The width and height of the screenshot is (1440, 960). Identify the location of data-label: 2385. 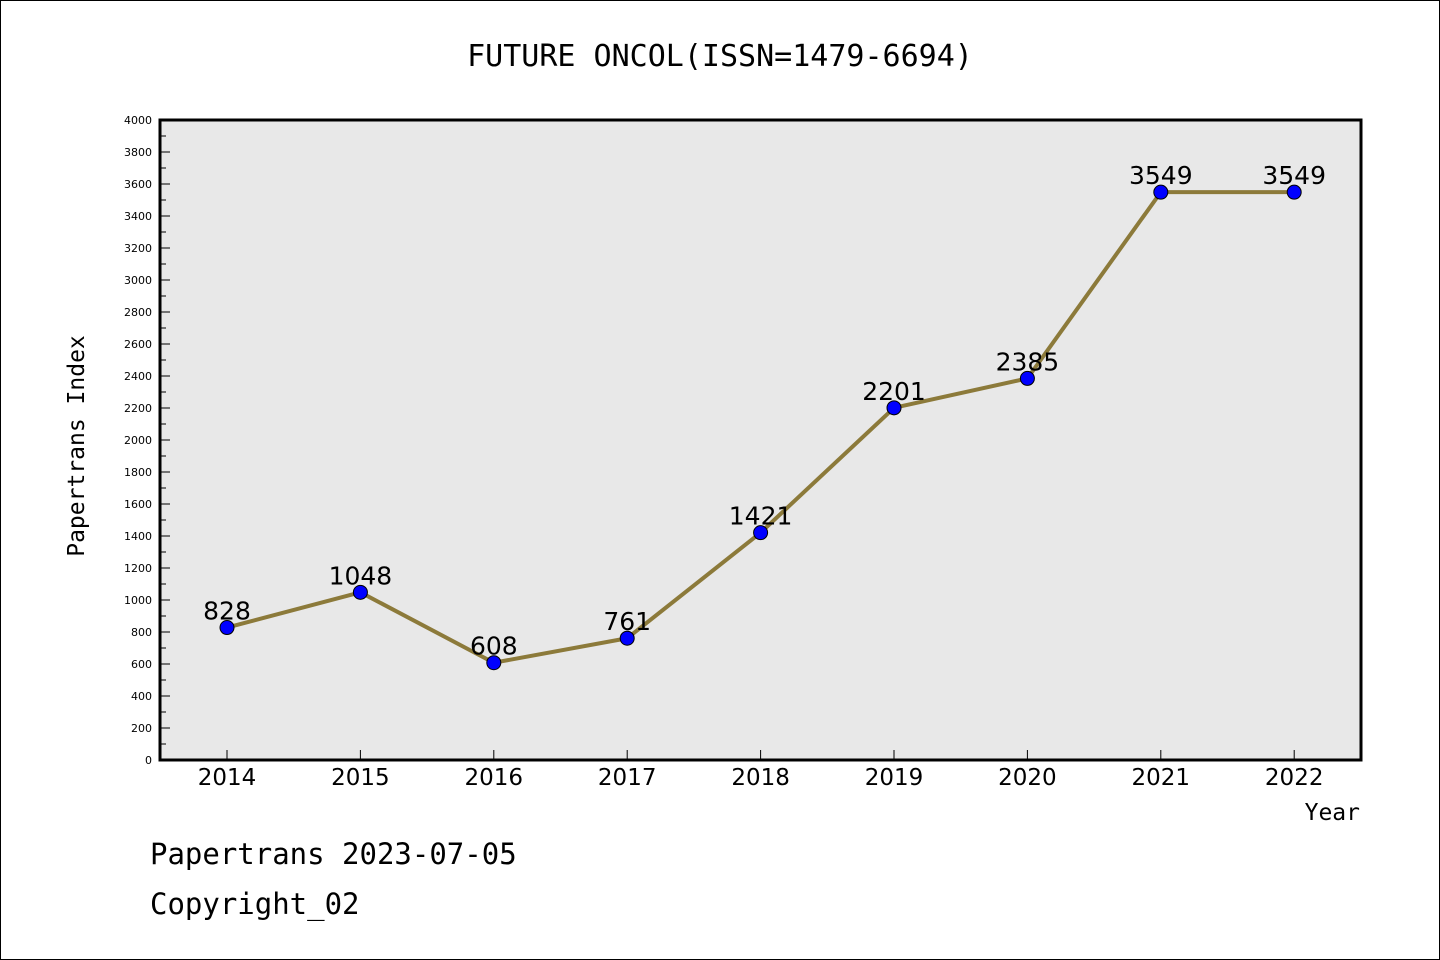
(1028, 361).